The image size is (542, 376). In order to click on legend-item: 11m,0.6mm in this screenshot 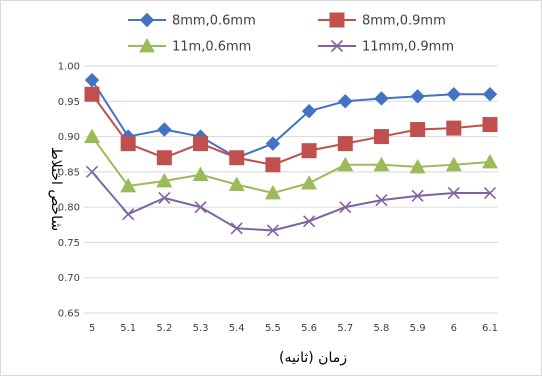, I will do `click(189, 46)`.